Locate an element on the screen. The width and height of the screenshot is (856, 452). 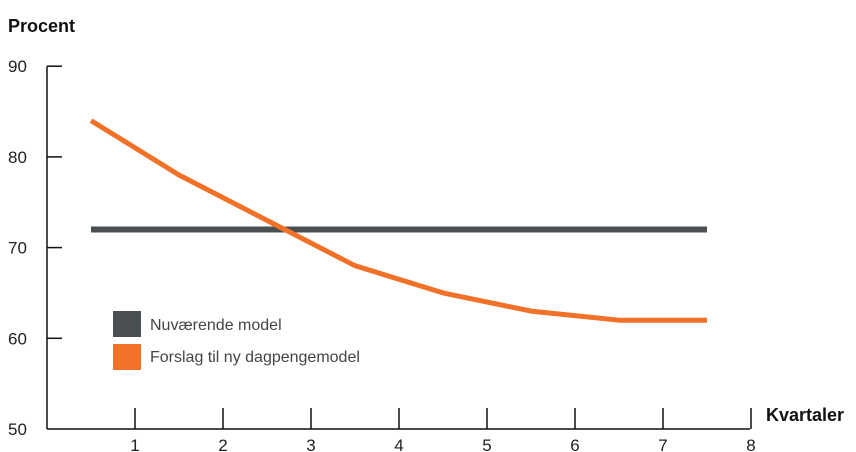
y-tick-label-90: 90 is located at coordinates (17, 66).